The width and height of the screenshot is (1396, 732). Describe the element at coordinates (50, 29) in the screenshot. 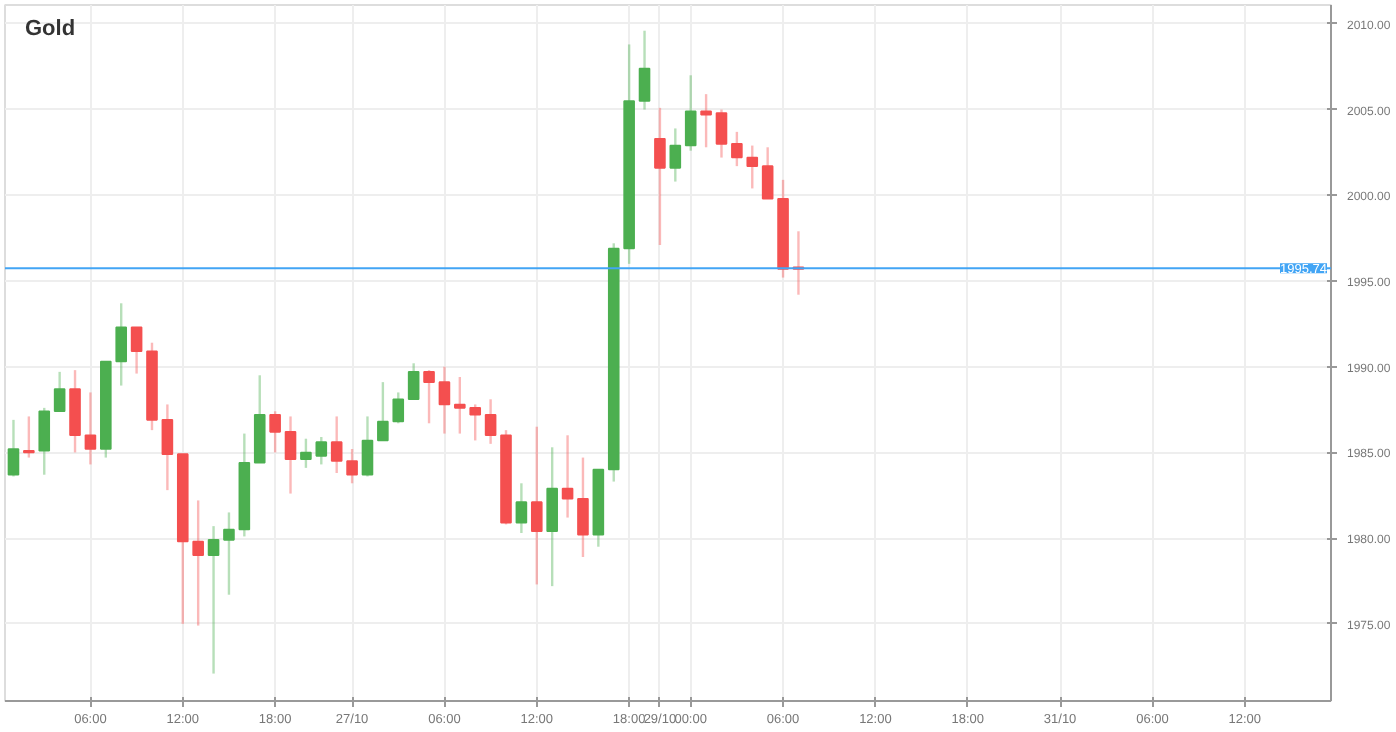

I see `text: Gold` at that location.